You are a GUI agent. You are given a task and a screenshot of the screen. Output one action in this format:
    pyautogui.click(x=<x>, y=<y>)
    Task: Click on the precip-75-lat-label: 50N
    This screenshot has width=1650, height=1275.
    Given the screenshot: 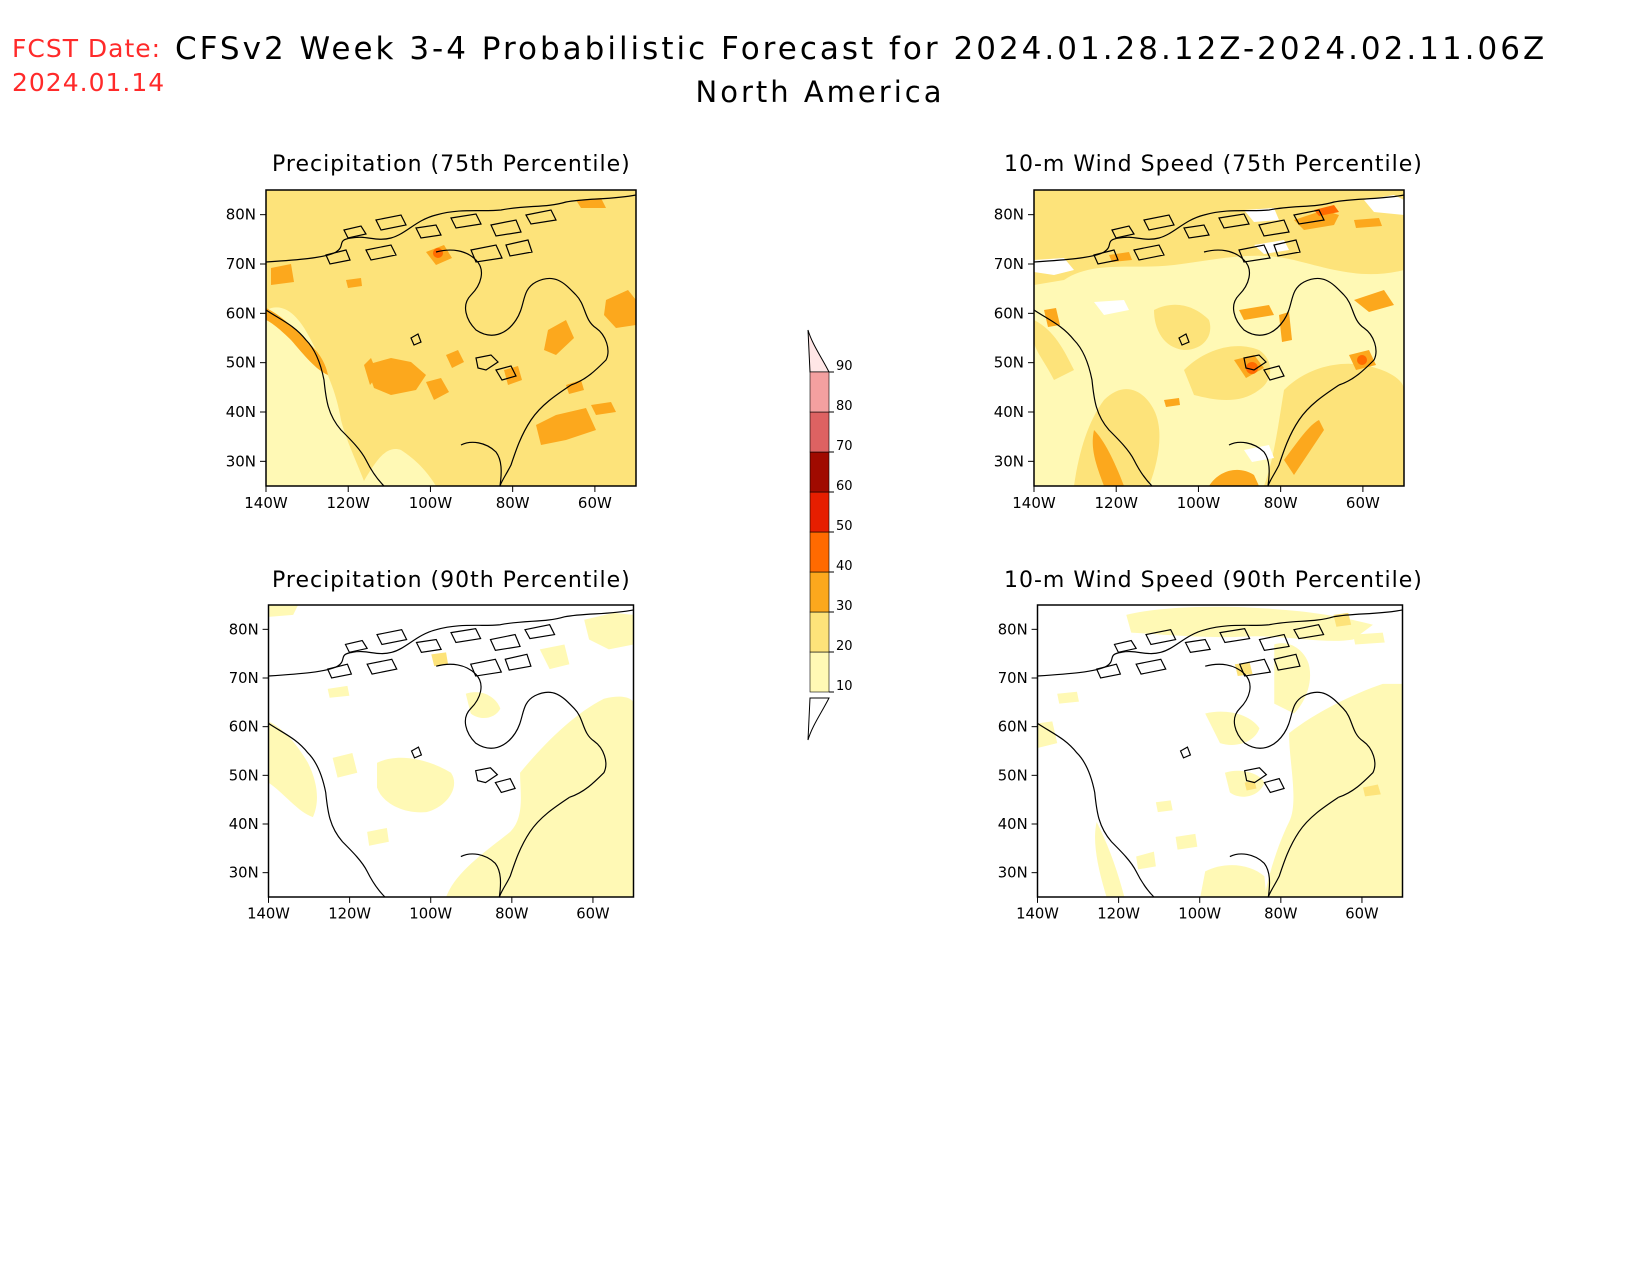 What is the action you would take?
    pyautogui.click(x=241, y=363)
    